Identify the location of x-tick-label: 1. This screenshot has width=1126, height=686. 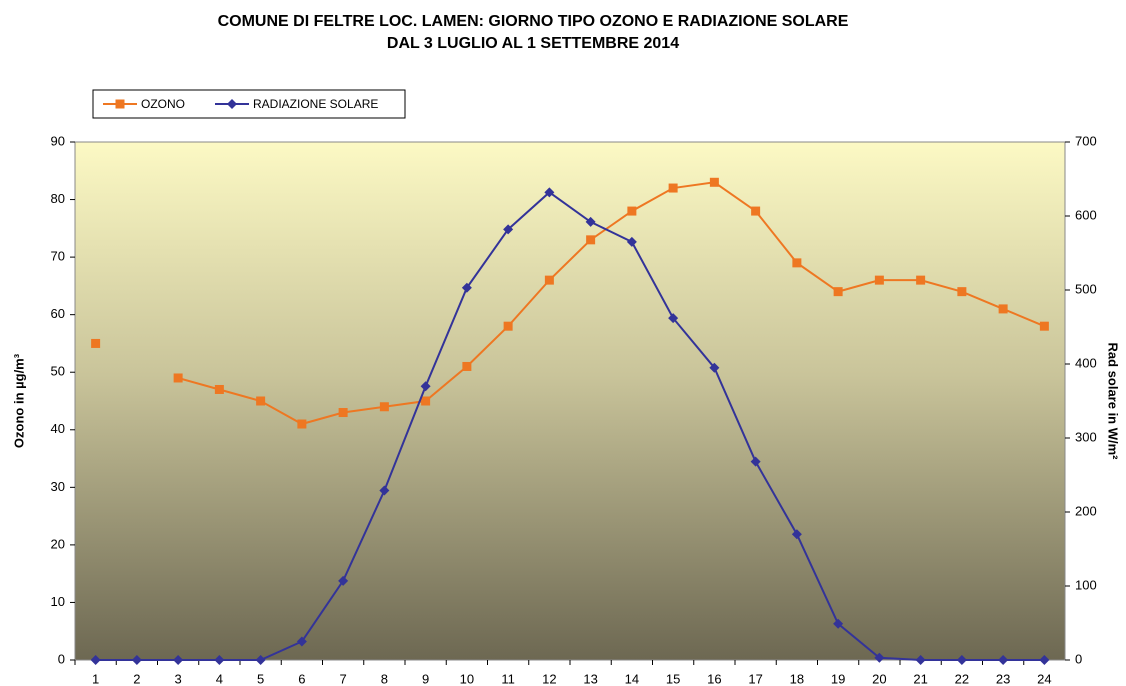
(95, 678).